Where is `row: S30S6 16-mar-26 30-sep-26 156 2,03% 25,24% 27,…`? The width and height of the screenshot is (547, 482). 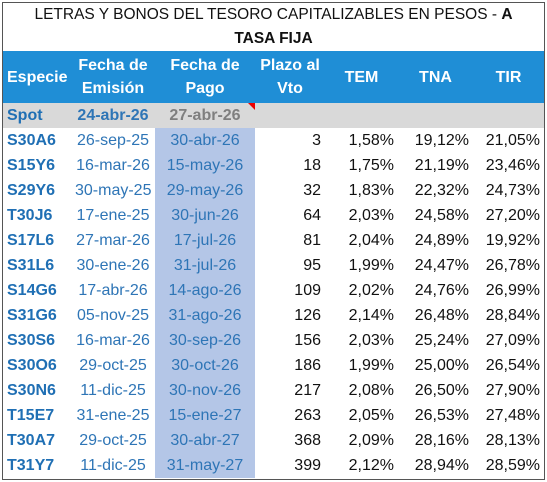 row: S30S6 16-mar-26 30-sep-26 156 2,03% 25,24% 27,… is located at coordinates (273, 340).